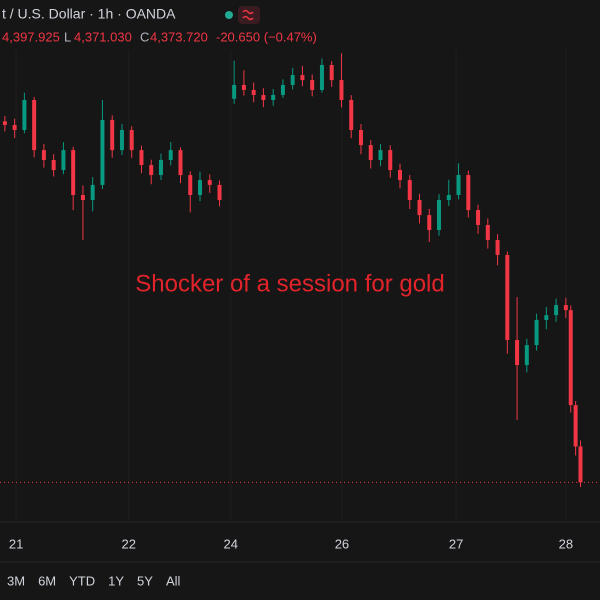 Image resolution: width=600 pixels, height=600 pixels. I want to click on status-icon, so click(248, 15).